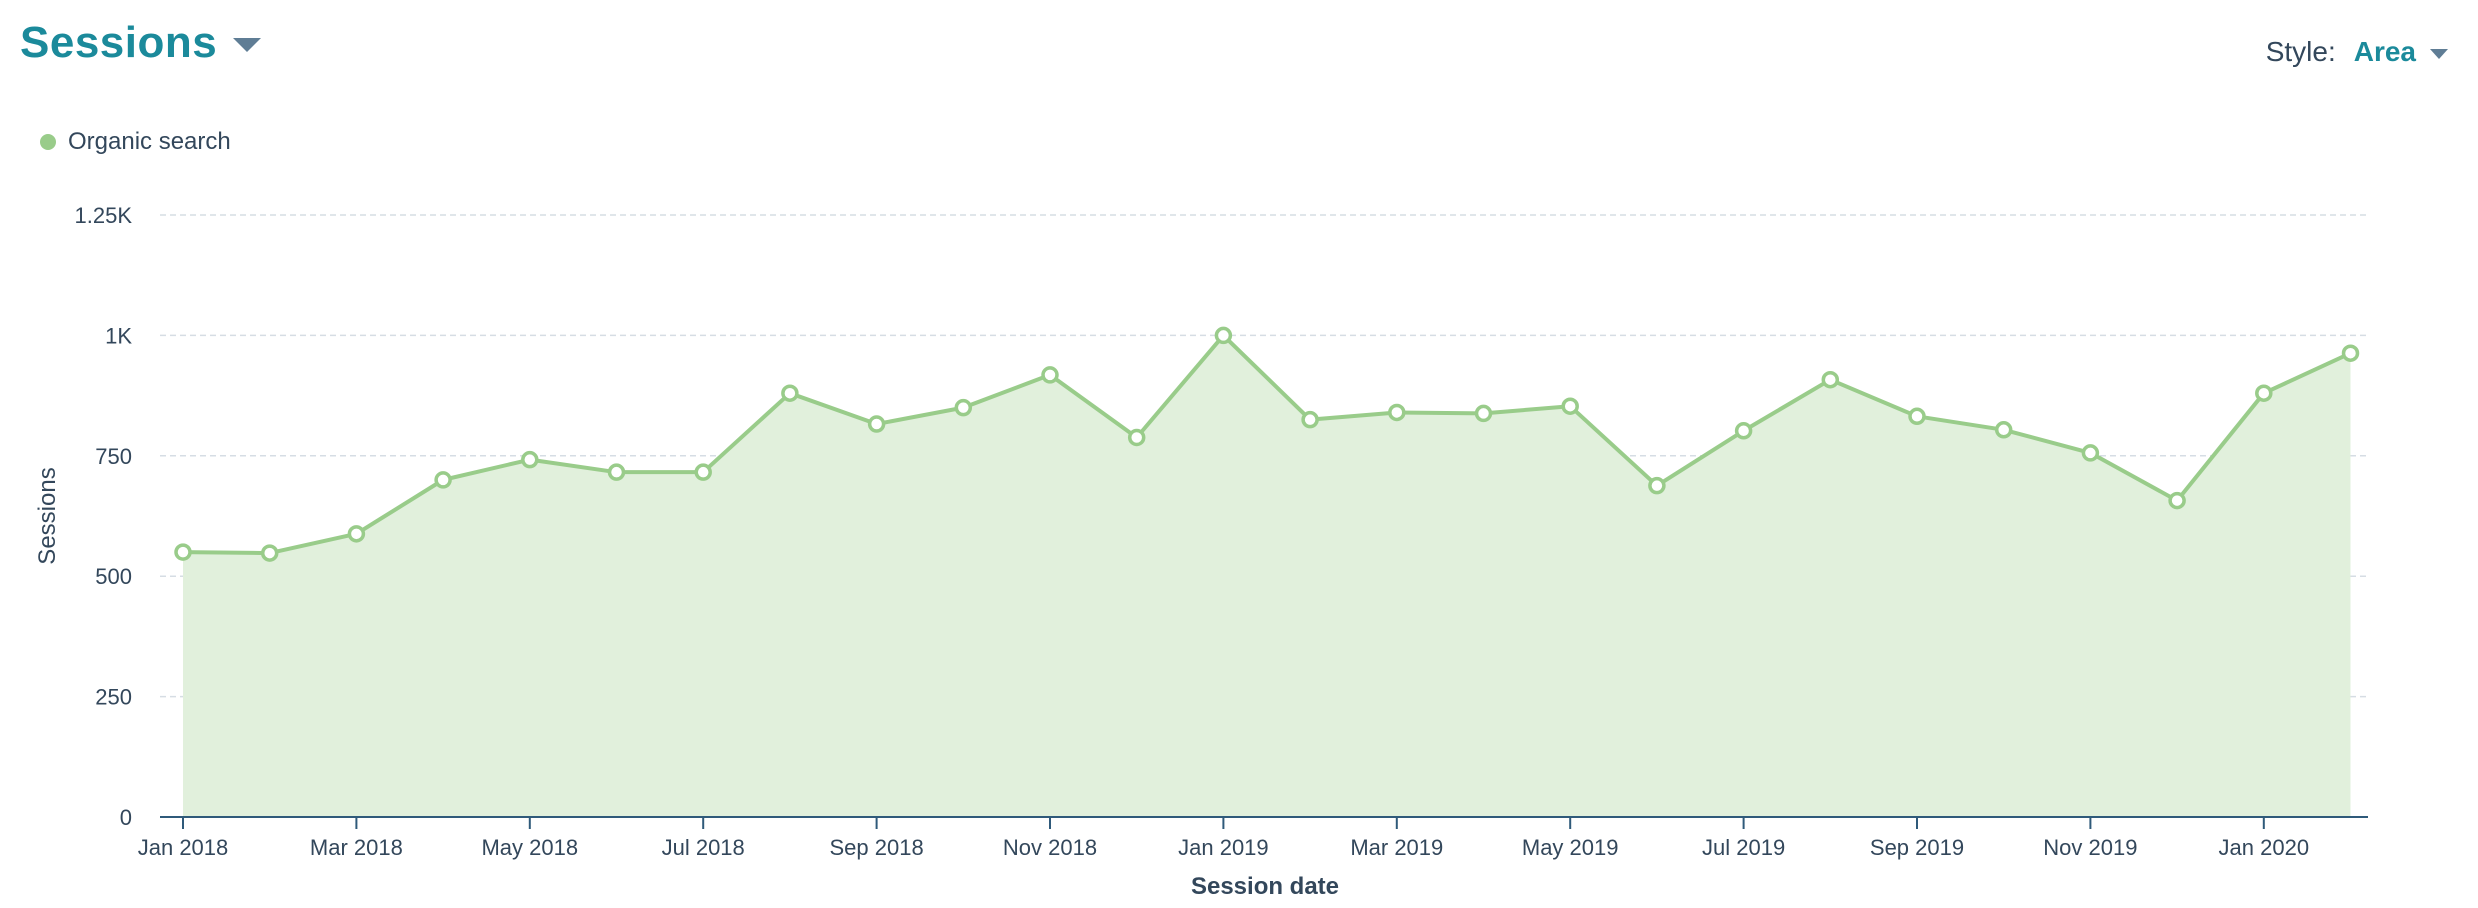 This screenshot has width=2478, height=908. Describe the element at coordinates (113, 456) in the screenshot. I see `y-tick-label: 750` at that location.